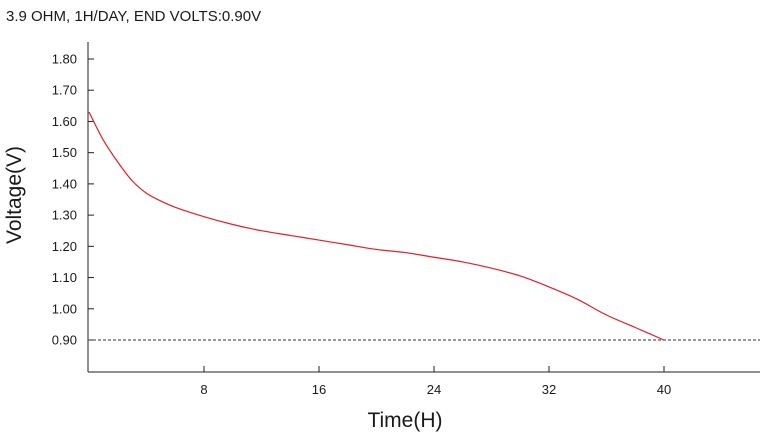 This screenshot has width=768, height=440. I want to click on y-tick-label: 1.40, so click(64, 183).